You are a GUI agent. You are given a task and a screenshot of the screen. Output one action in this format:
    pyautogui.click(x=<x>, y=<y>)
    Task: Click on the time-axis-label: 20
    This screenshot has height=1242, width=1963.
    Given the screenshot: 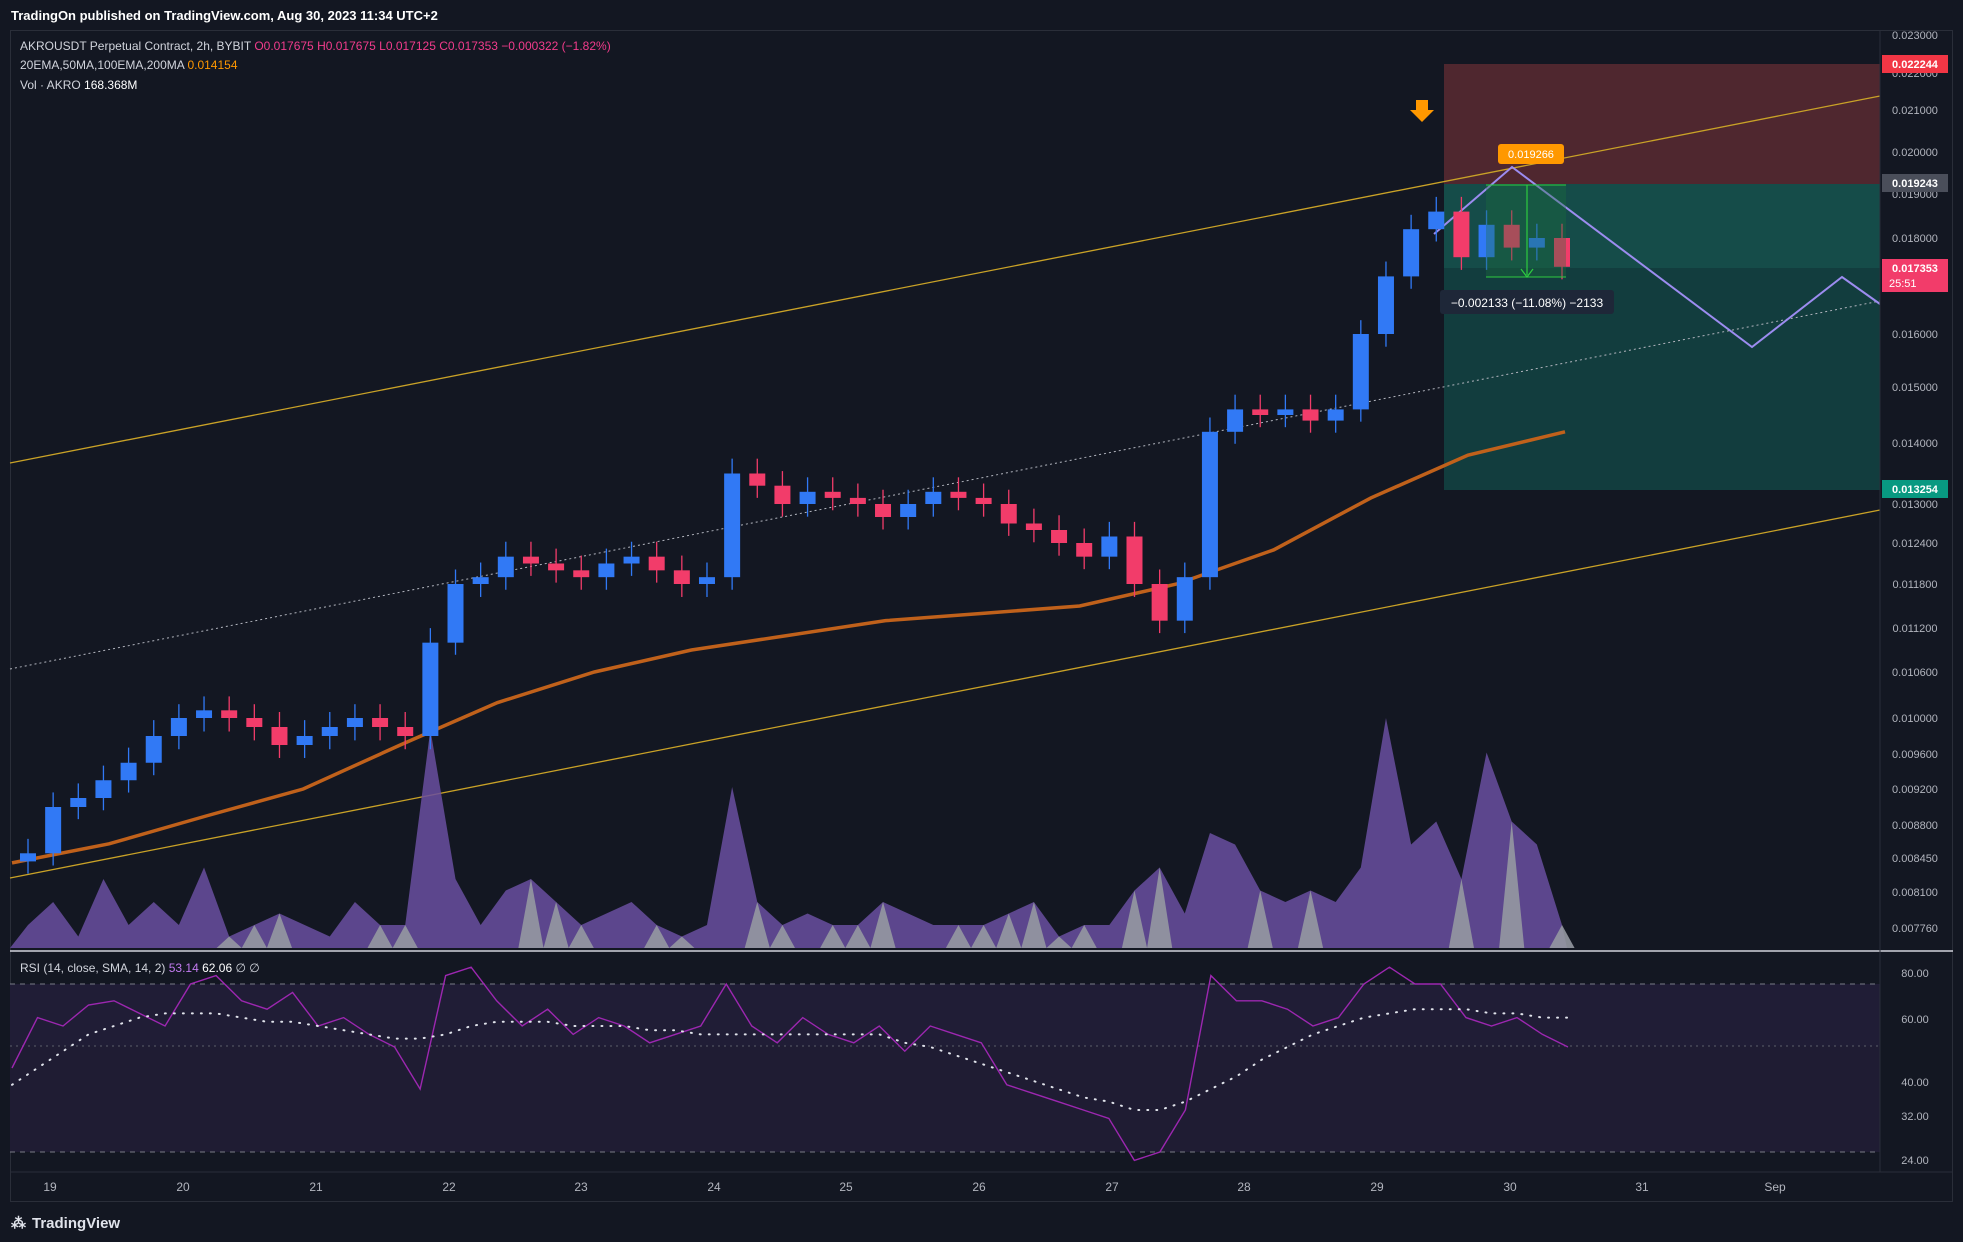 What is the action you would take?
    pyautogui.click(x=183, y=1187)
    